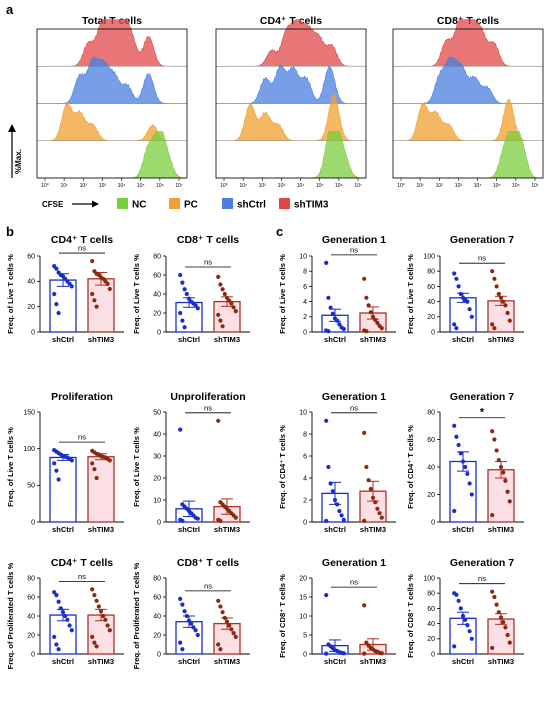 The height and width of the screenshot is (702, 550). What do you see at coordinates (482, 412) in the screenshot?
I see `significance-label: *` at bounding box center [482, 412].